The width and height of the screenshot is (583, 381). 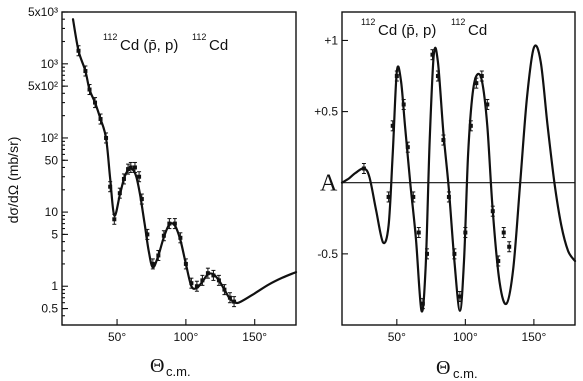 I want to click on left-y-tick-label: 0.5, so click(x=49, y=309).